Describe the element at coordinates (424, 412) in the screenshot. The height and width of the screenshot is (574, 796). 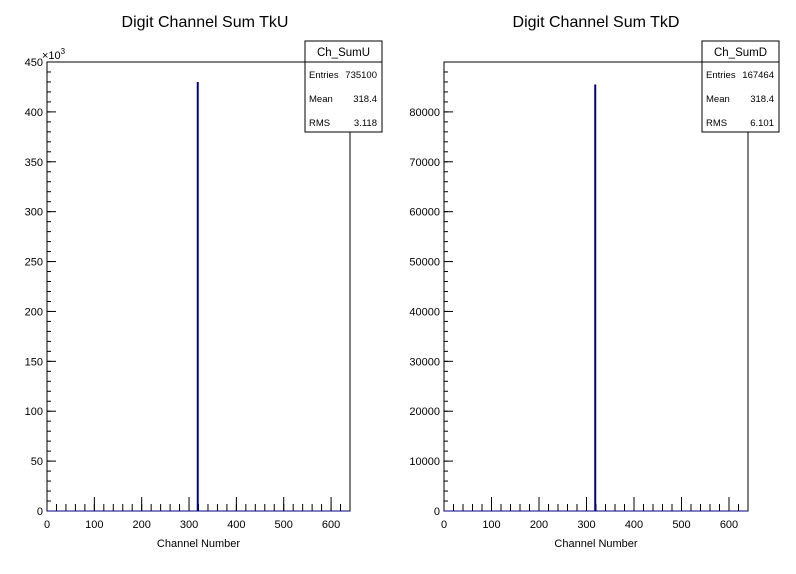
I see `y-tick-label: 20000` at that location.